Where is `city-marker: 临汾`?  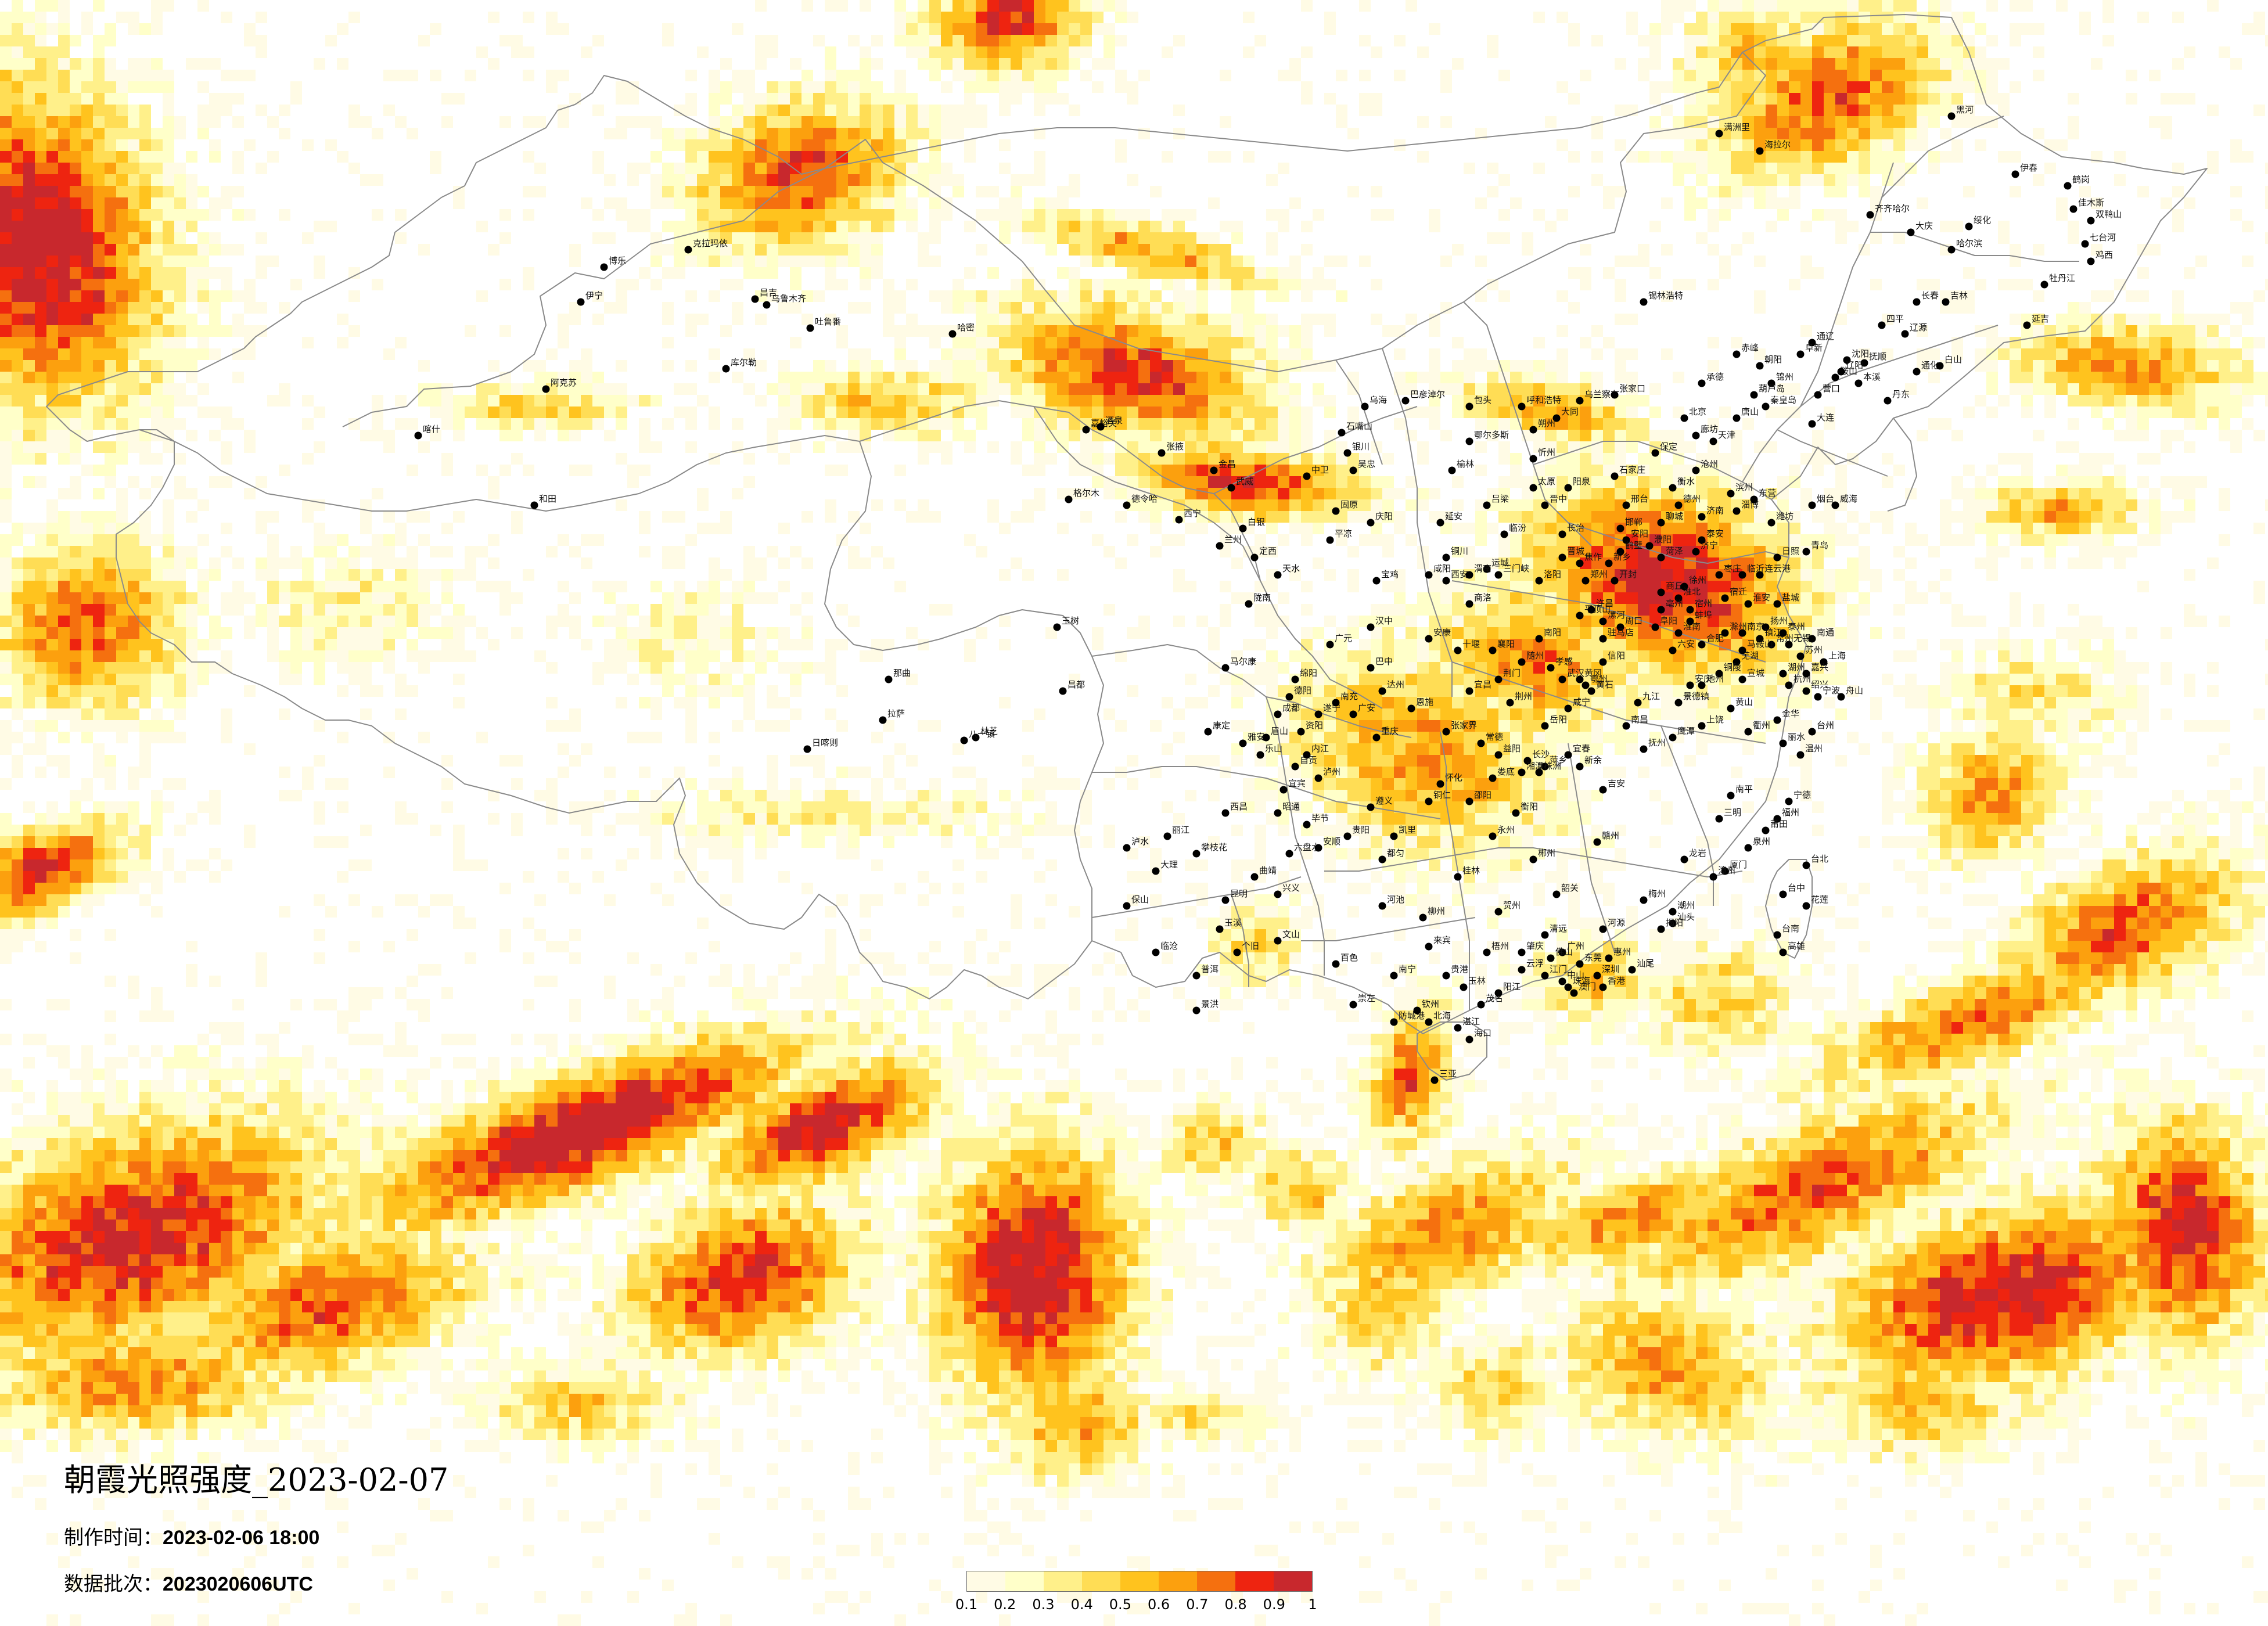
city-marker: 临汾 is located at coordinates (1513, 530).